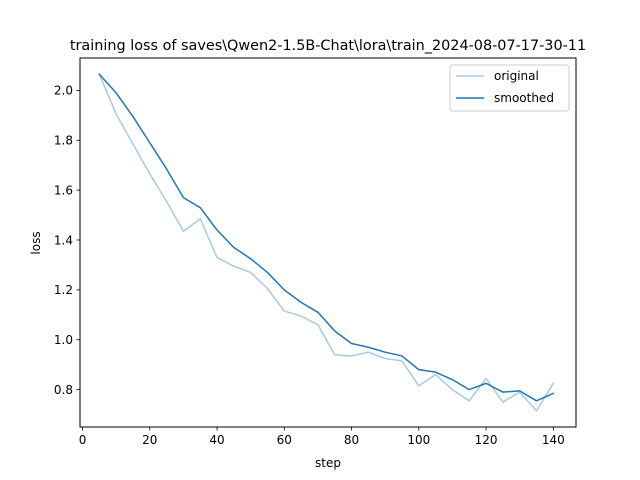 Image resolution: width=640 pixels, height=480 pixels. I want to click on x-tick-label: 80, so click(351, 440).